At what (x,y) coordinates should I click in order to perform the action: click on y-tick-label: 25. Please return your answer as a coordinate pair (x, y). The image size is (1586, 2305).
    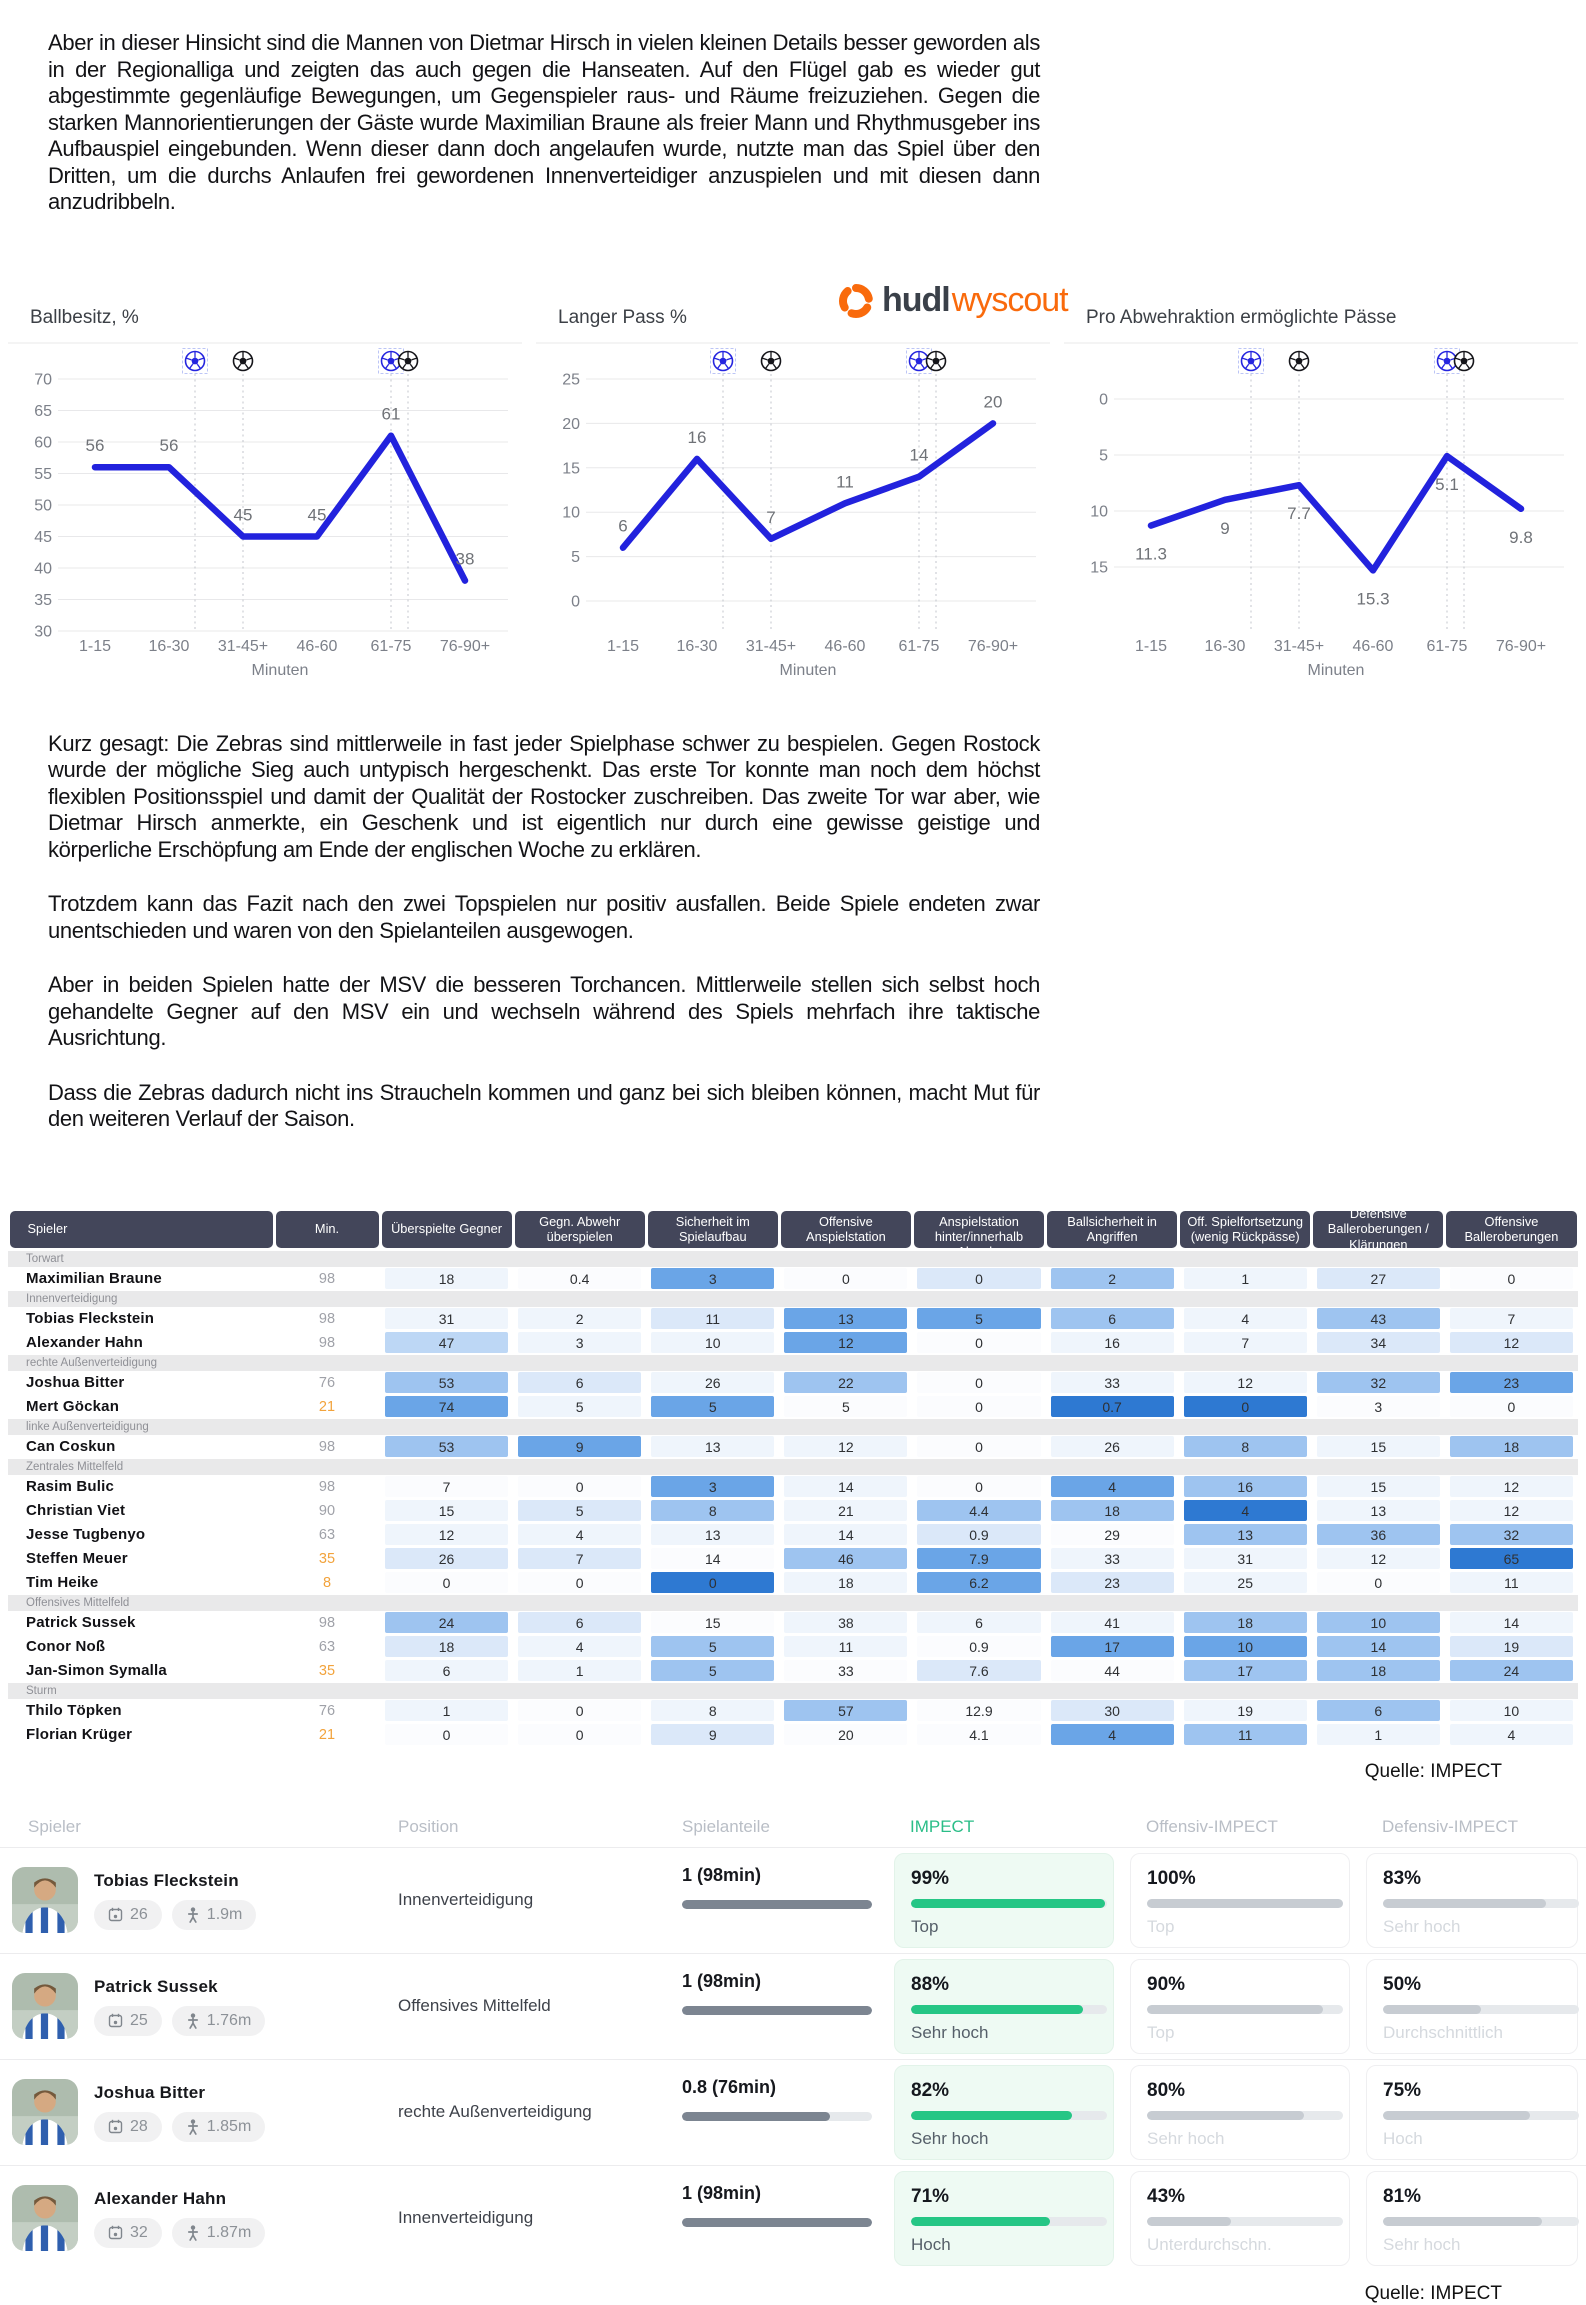
    Looking at the image, I should click on (571, 379).